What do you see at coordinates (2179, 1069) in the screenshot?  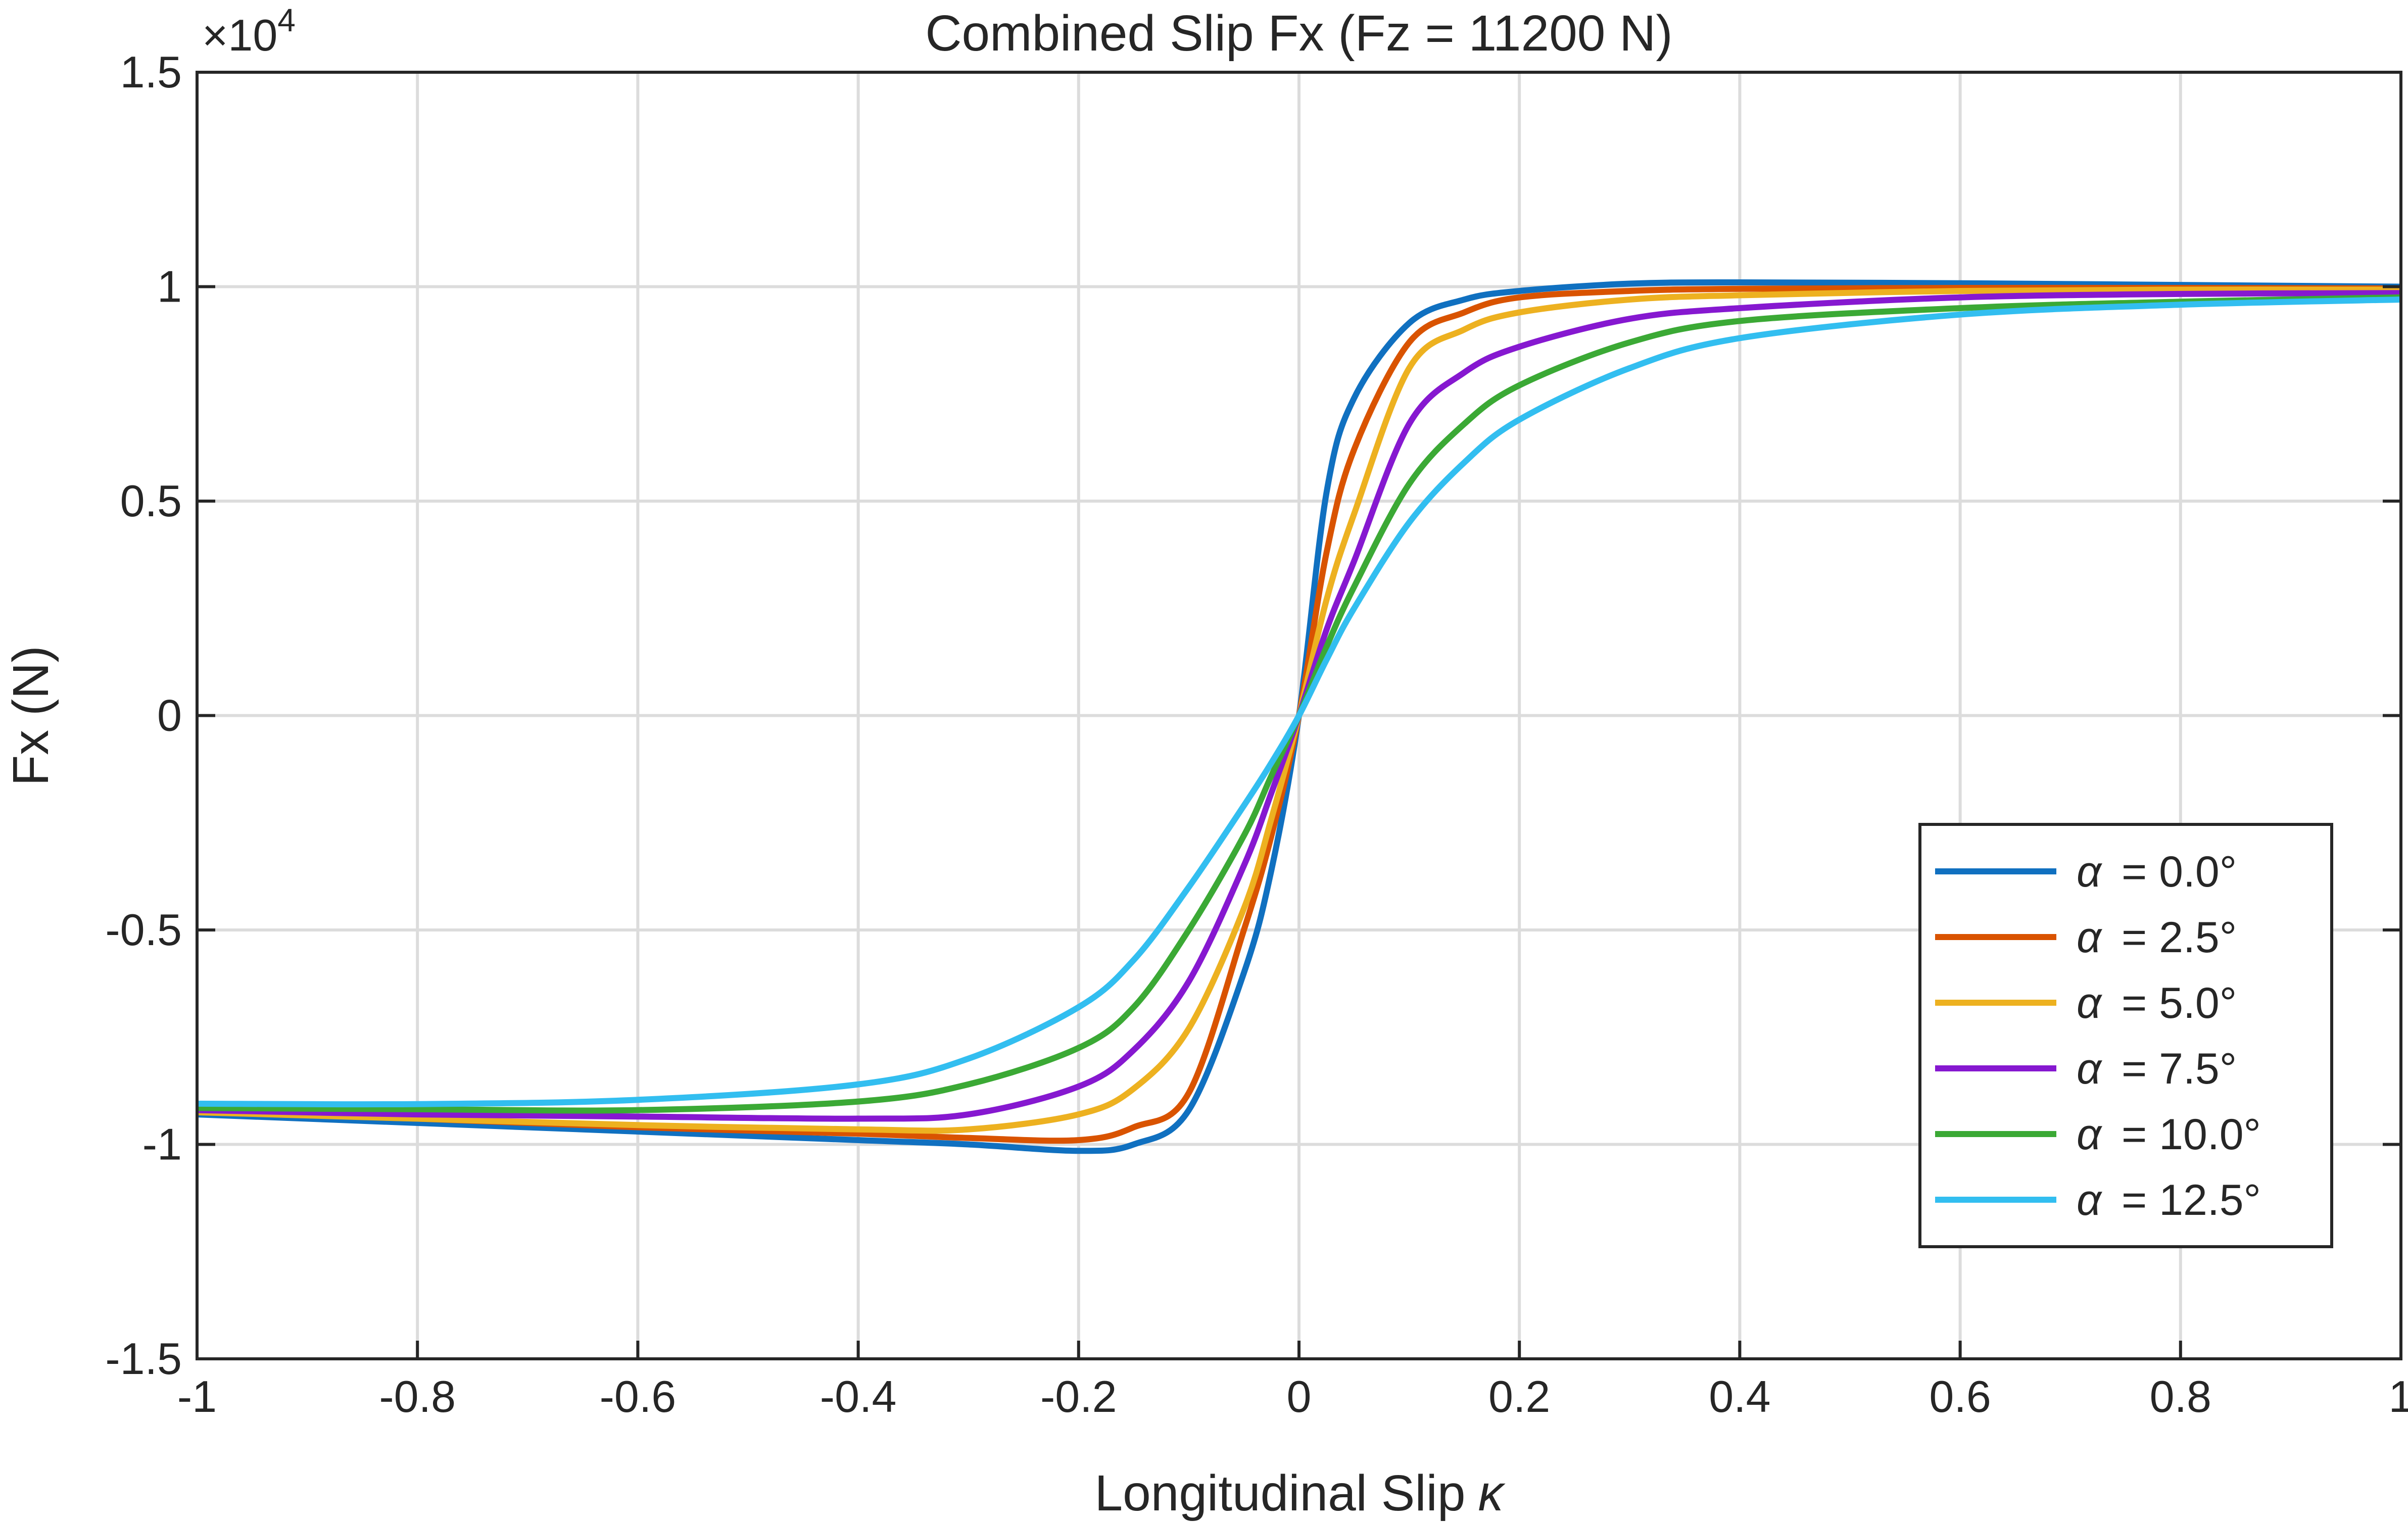 I see `legend-value: = 7.5°` at bounding box center [2179, 1069].